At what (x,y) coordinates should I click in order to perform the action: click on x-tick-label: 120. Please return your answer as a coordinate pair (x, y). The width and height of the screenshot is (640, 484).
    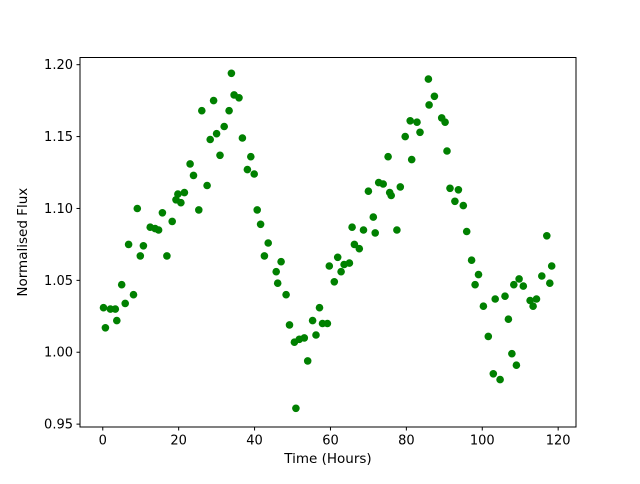
    Looking at the image, I should click on (558, 441).